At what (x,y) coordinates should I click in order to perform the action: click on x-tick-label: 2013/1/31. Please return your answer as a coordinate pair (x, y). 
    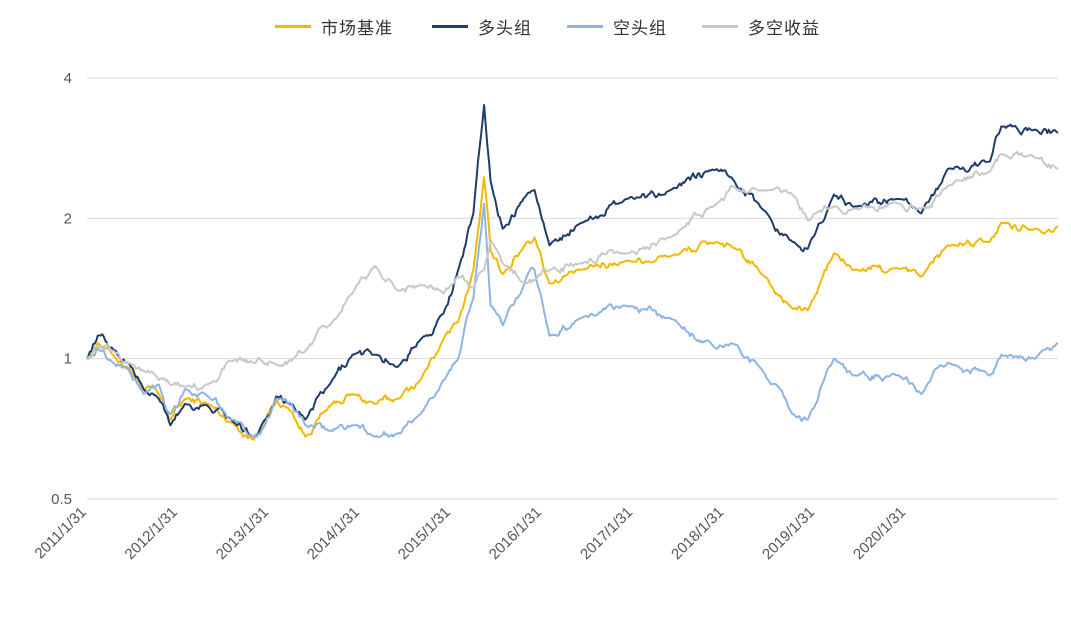
    Looking at the image, I should click on (242, 533).